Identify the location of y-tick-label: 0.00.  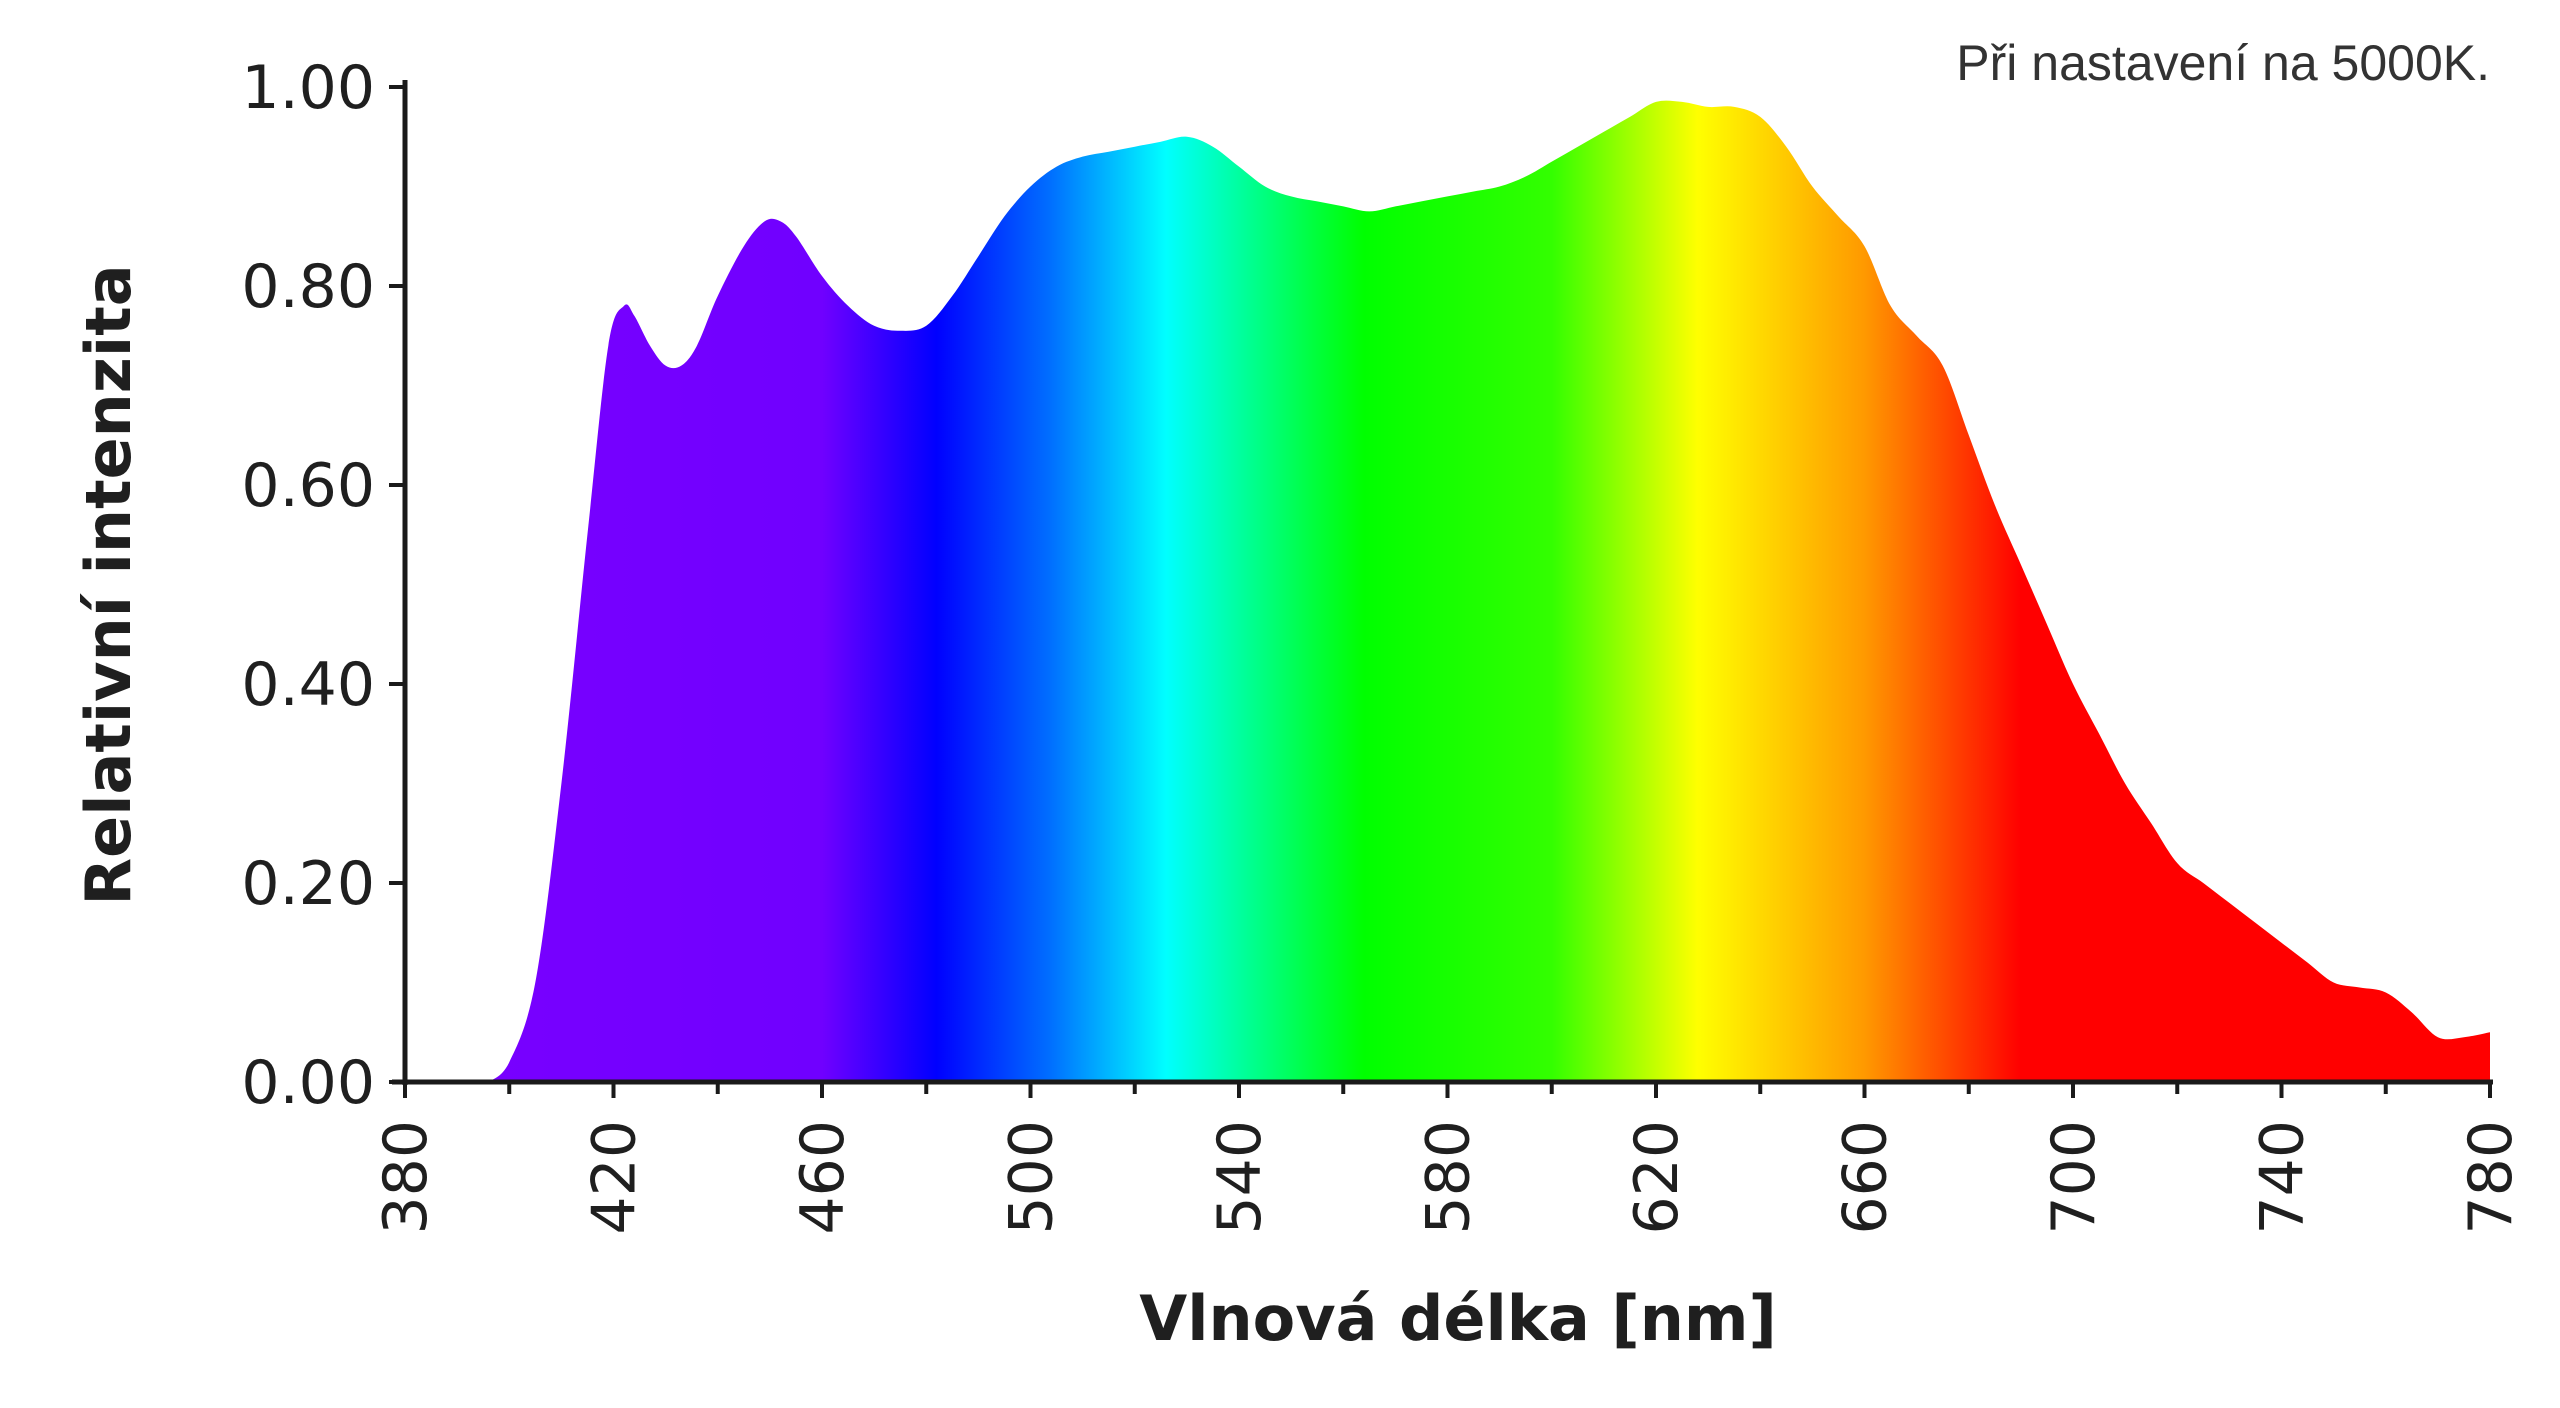
(308, 1083).